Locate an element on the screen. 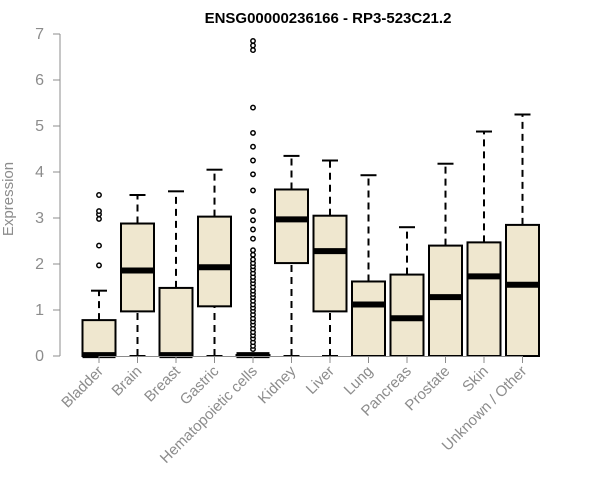 The image size is (600, 500). box-brain is located at coordinates (137, 275).